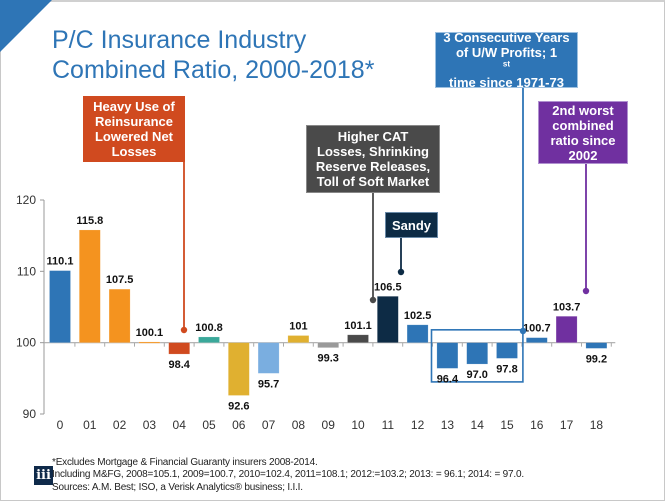 The width and height of the screenshot is (667, 503). I want to click on callout-second-worst-line: 2nd worst, so click(583, 110).